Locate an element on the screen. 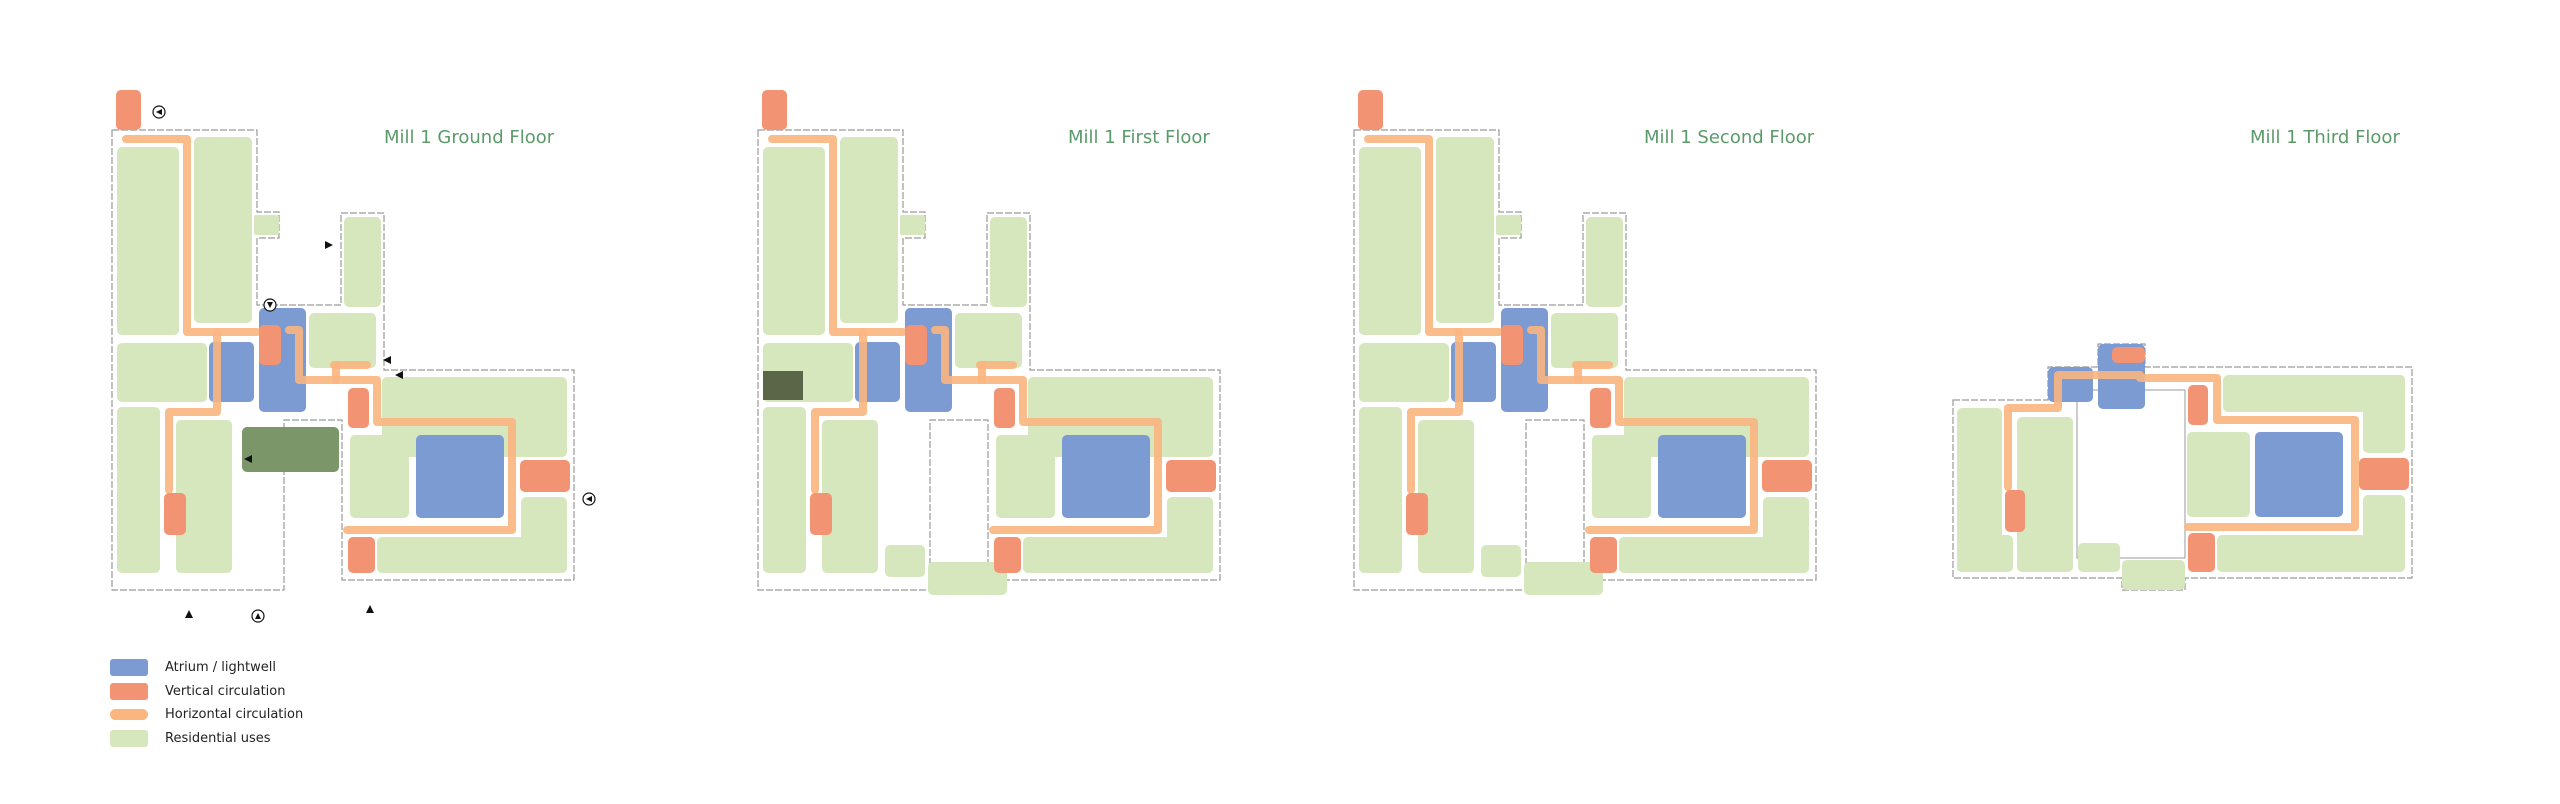 The height and width of the screenshot is (804, 2560). legend-label: Vertical circulation is located at coordinates (225, 691).